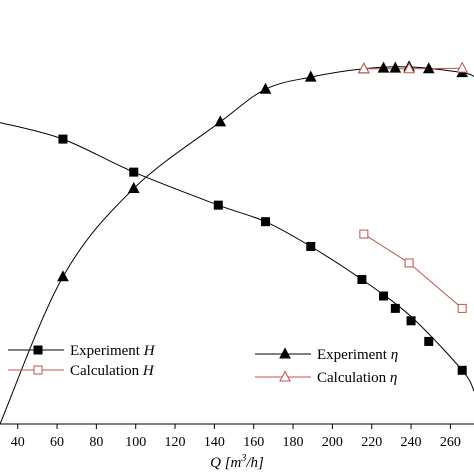  Describe the element at coordinates (113, 351) in the screenshot. I see `legend-label: Experiment H` at that location.